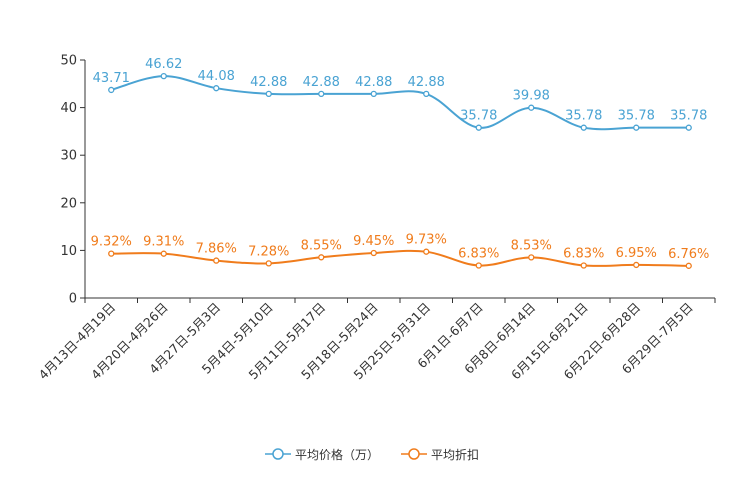  What do you see at coordinates (688, 254) in the screenshot?
I see `data-label: 6.76%` at bounding box center [688, 254].